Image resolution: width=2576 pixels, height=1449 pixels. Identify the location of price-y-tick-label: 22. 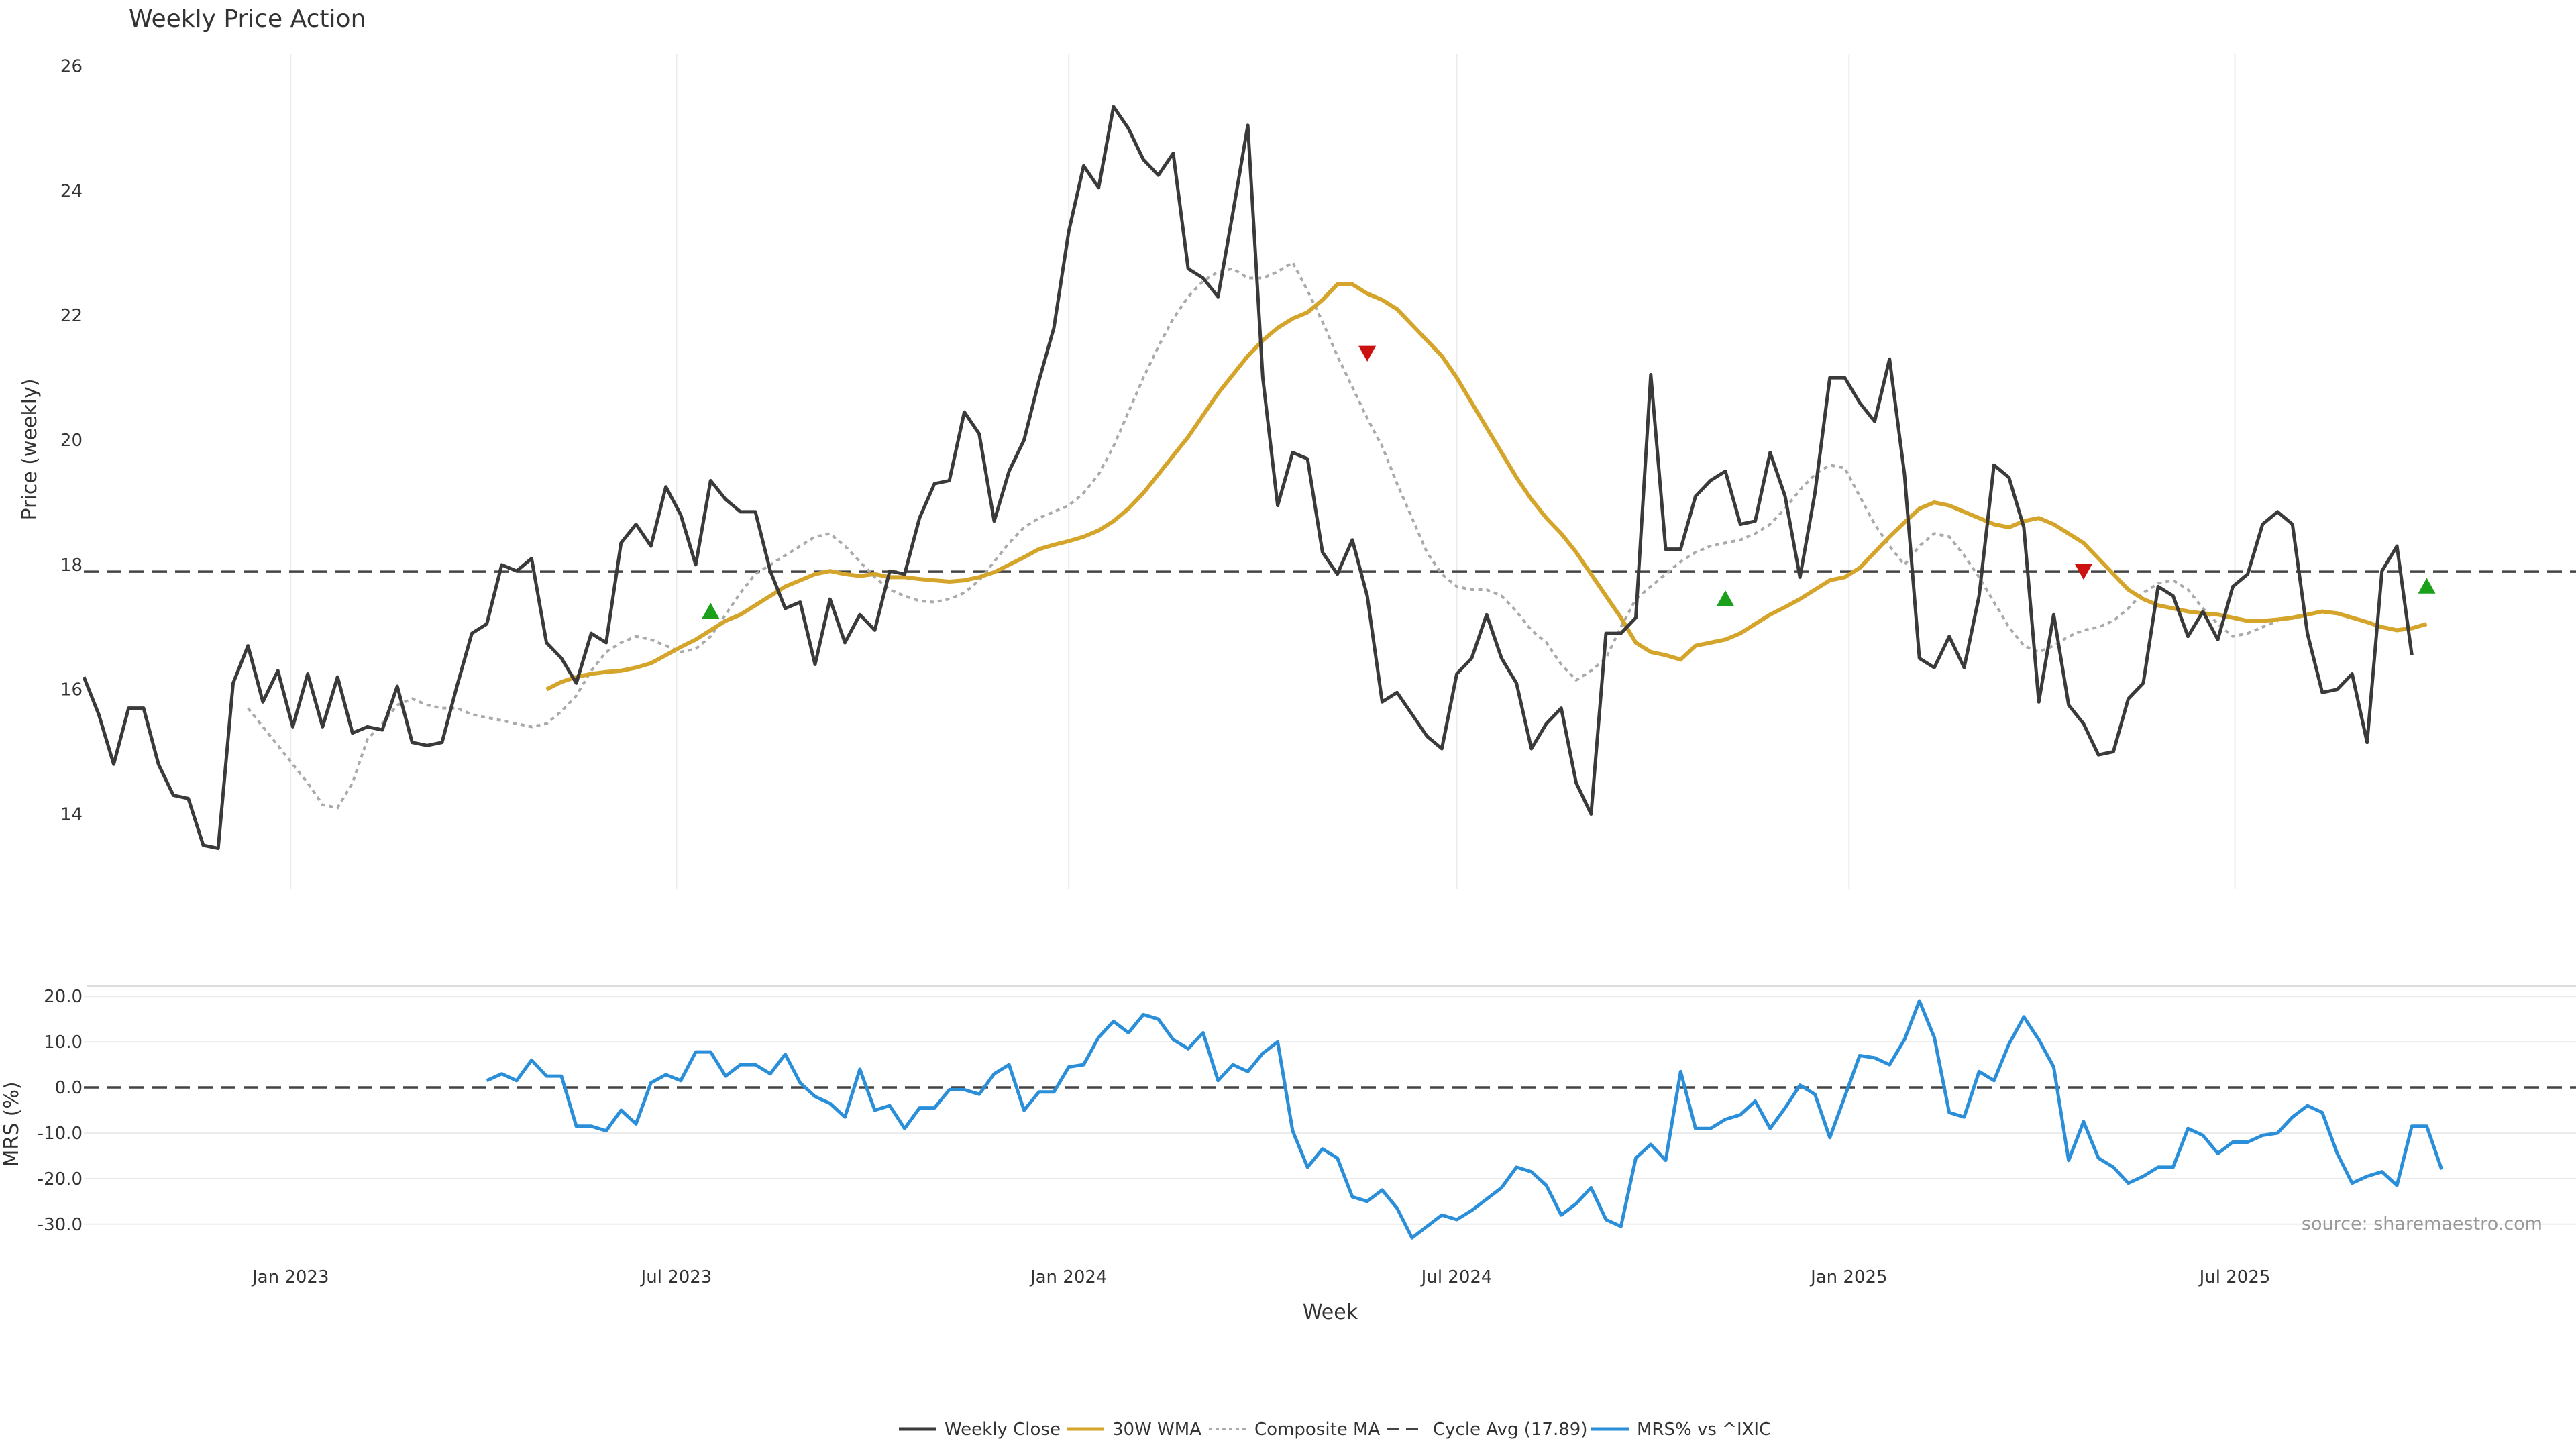
(71, 316).